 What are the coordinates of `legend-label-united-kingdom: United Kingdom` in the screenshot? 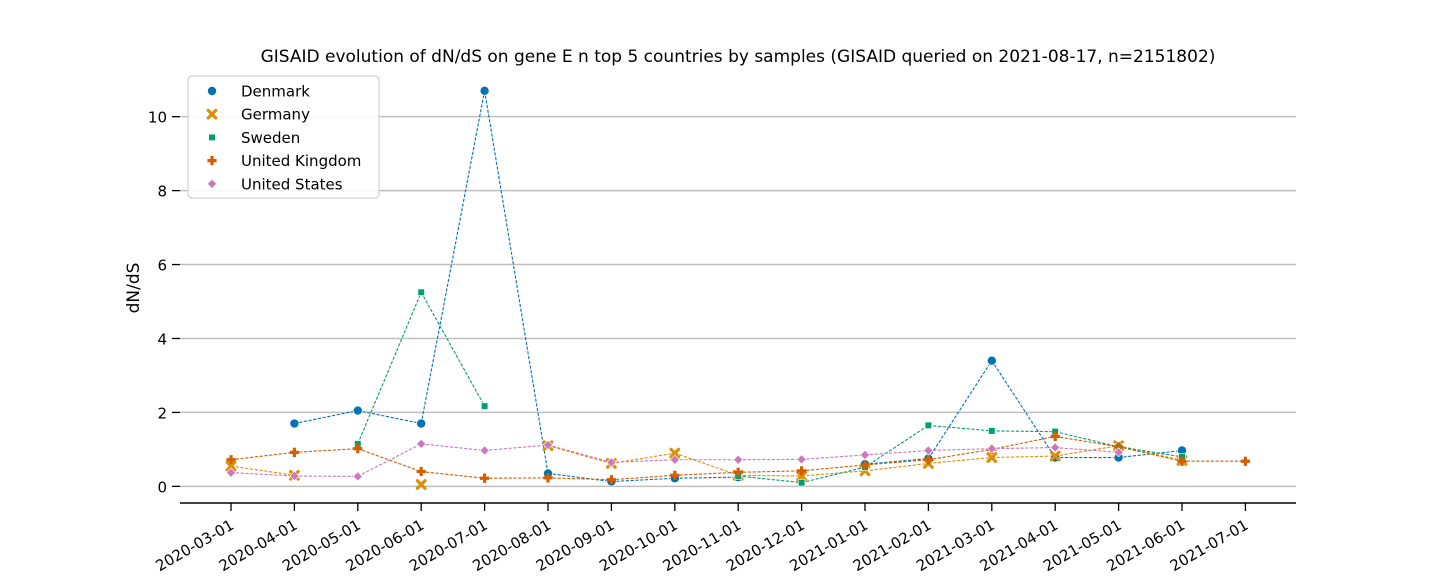 It's located at (301, 161).